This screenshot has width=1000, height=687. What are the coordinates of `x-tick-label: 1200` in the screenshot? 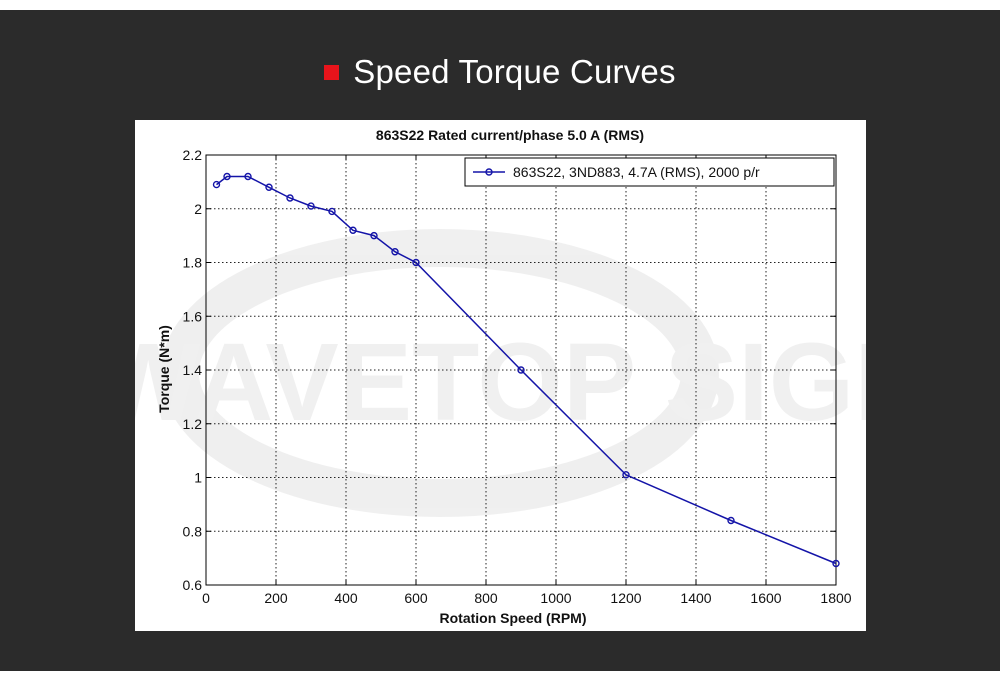 It's located at (625, 598).